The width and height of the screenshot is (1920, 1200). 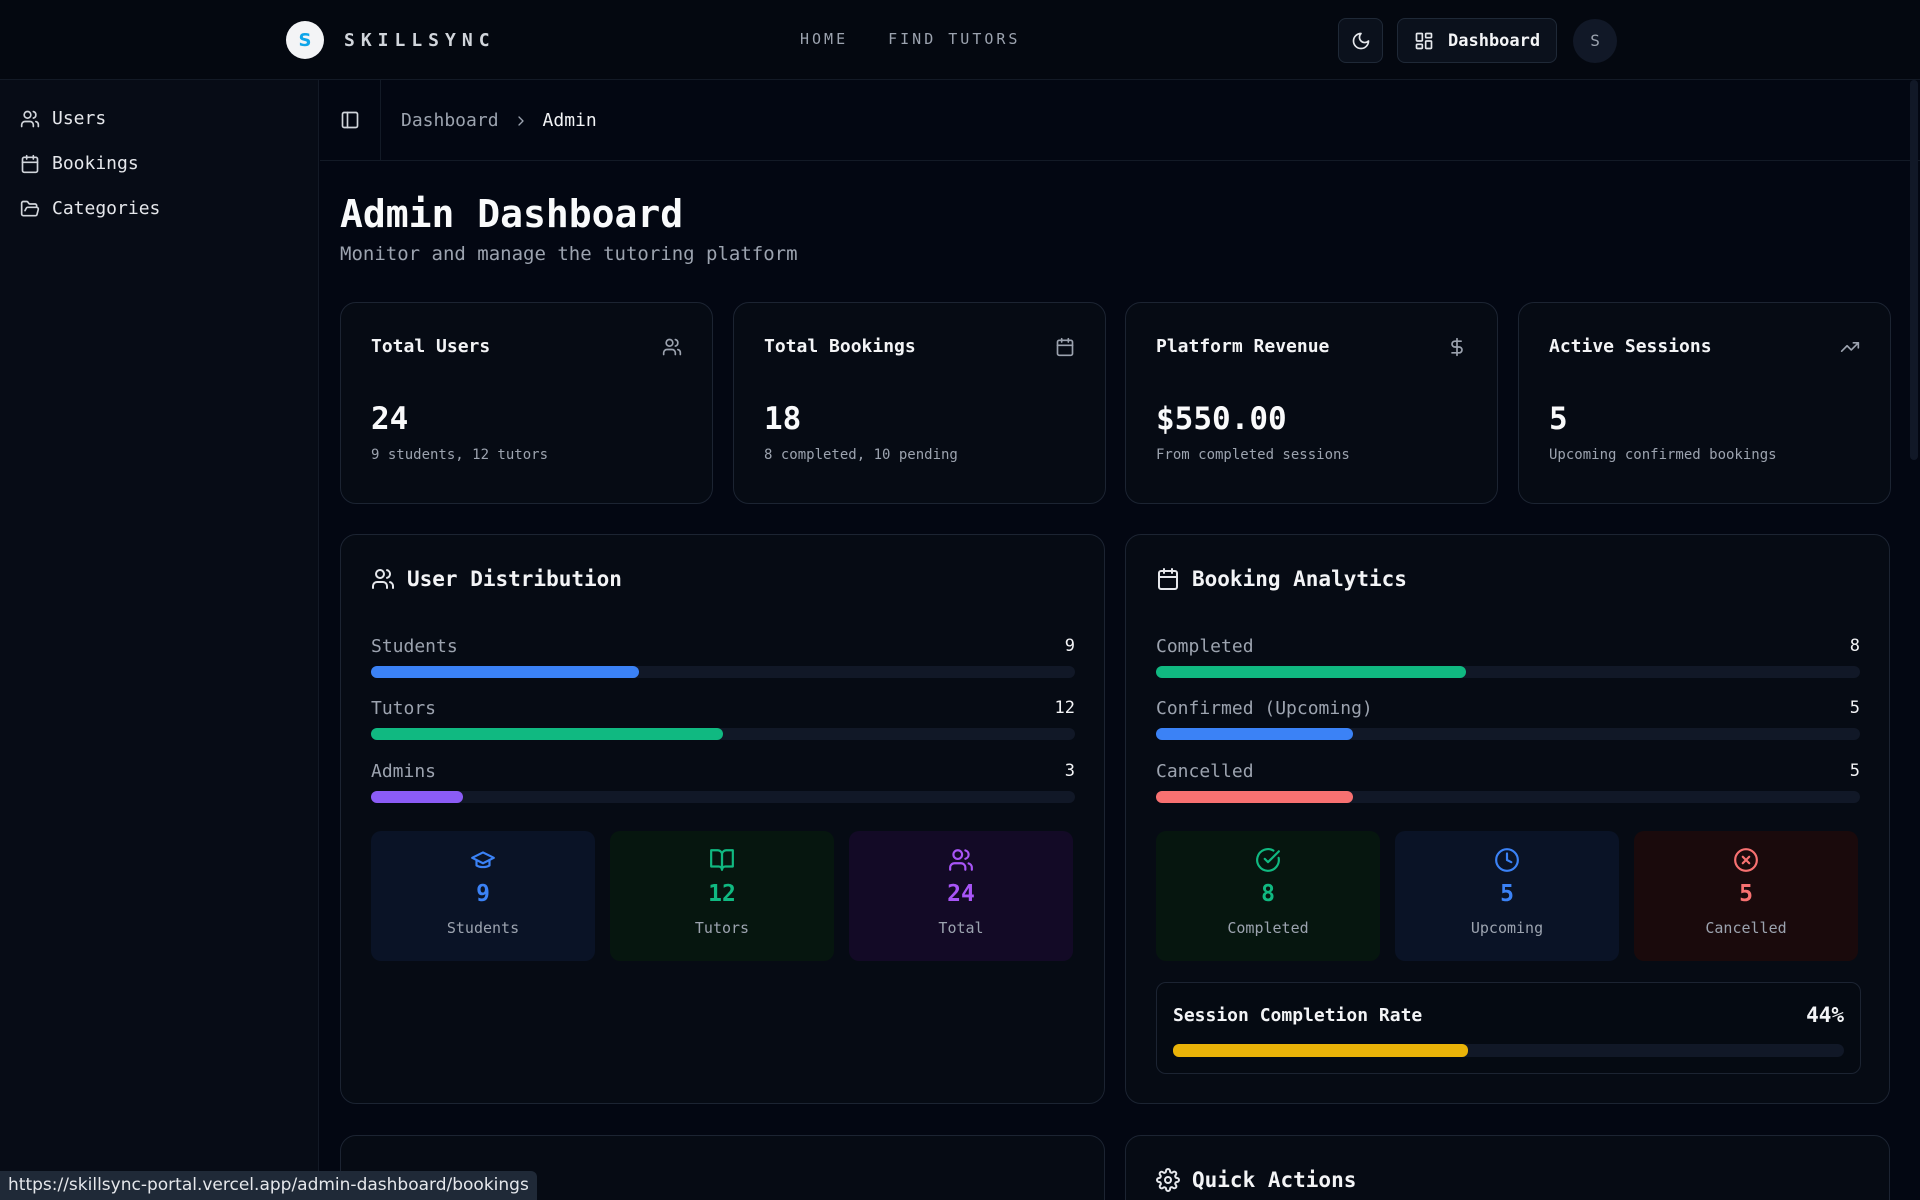 What do you see at coordinates (1274, 1180) in the screenshot?
I see `panel-title: Quick Actions` at bounding box center [1274, 1180].